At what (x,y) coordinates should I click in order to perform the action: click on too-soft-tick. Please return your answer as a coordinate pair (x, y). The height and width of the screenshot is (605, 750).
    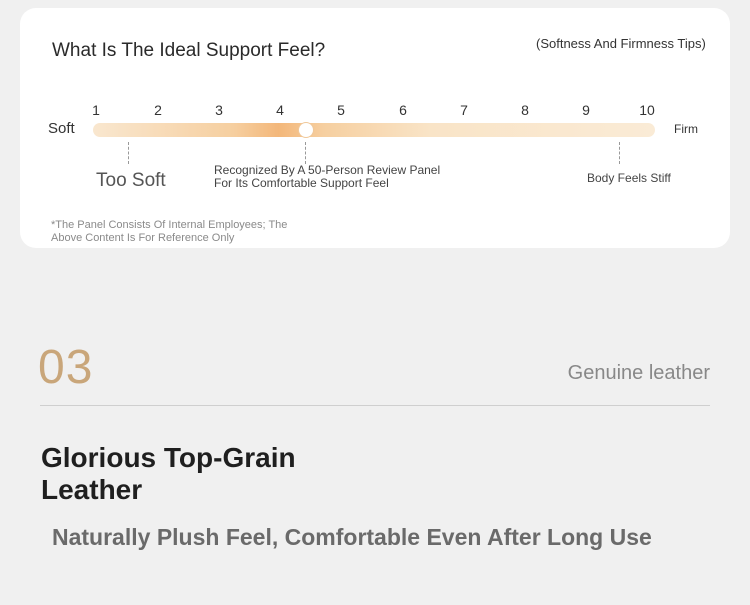
    Looking at the image, I should click on (128, 153).